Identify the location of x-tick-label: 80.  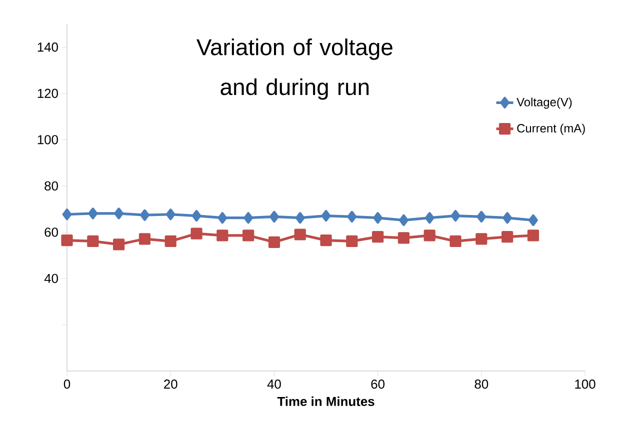
(481, 384).